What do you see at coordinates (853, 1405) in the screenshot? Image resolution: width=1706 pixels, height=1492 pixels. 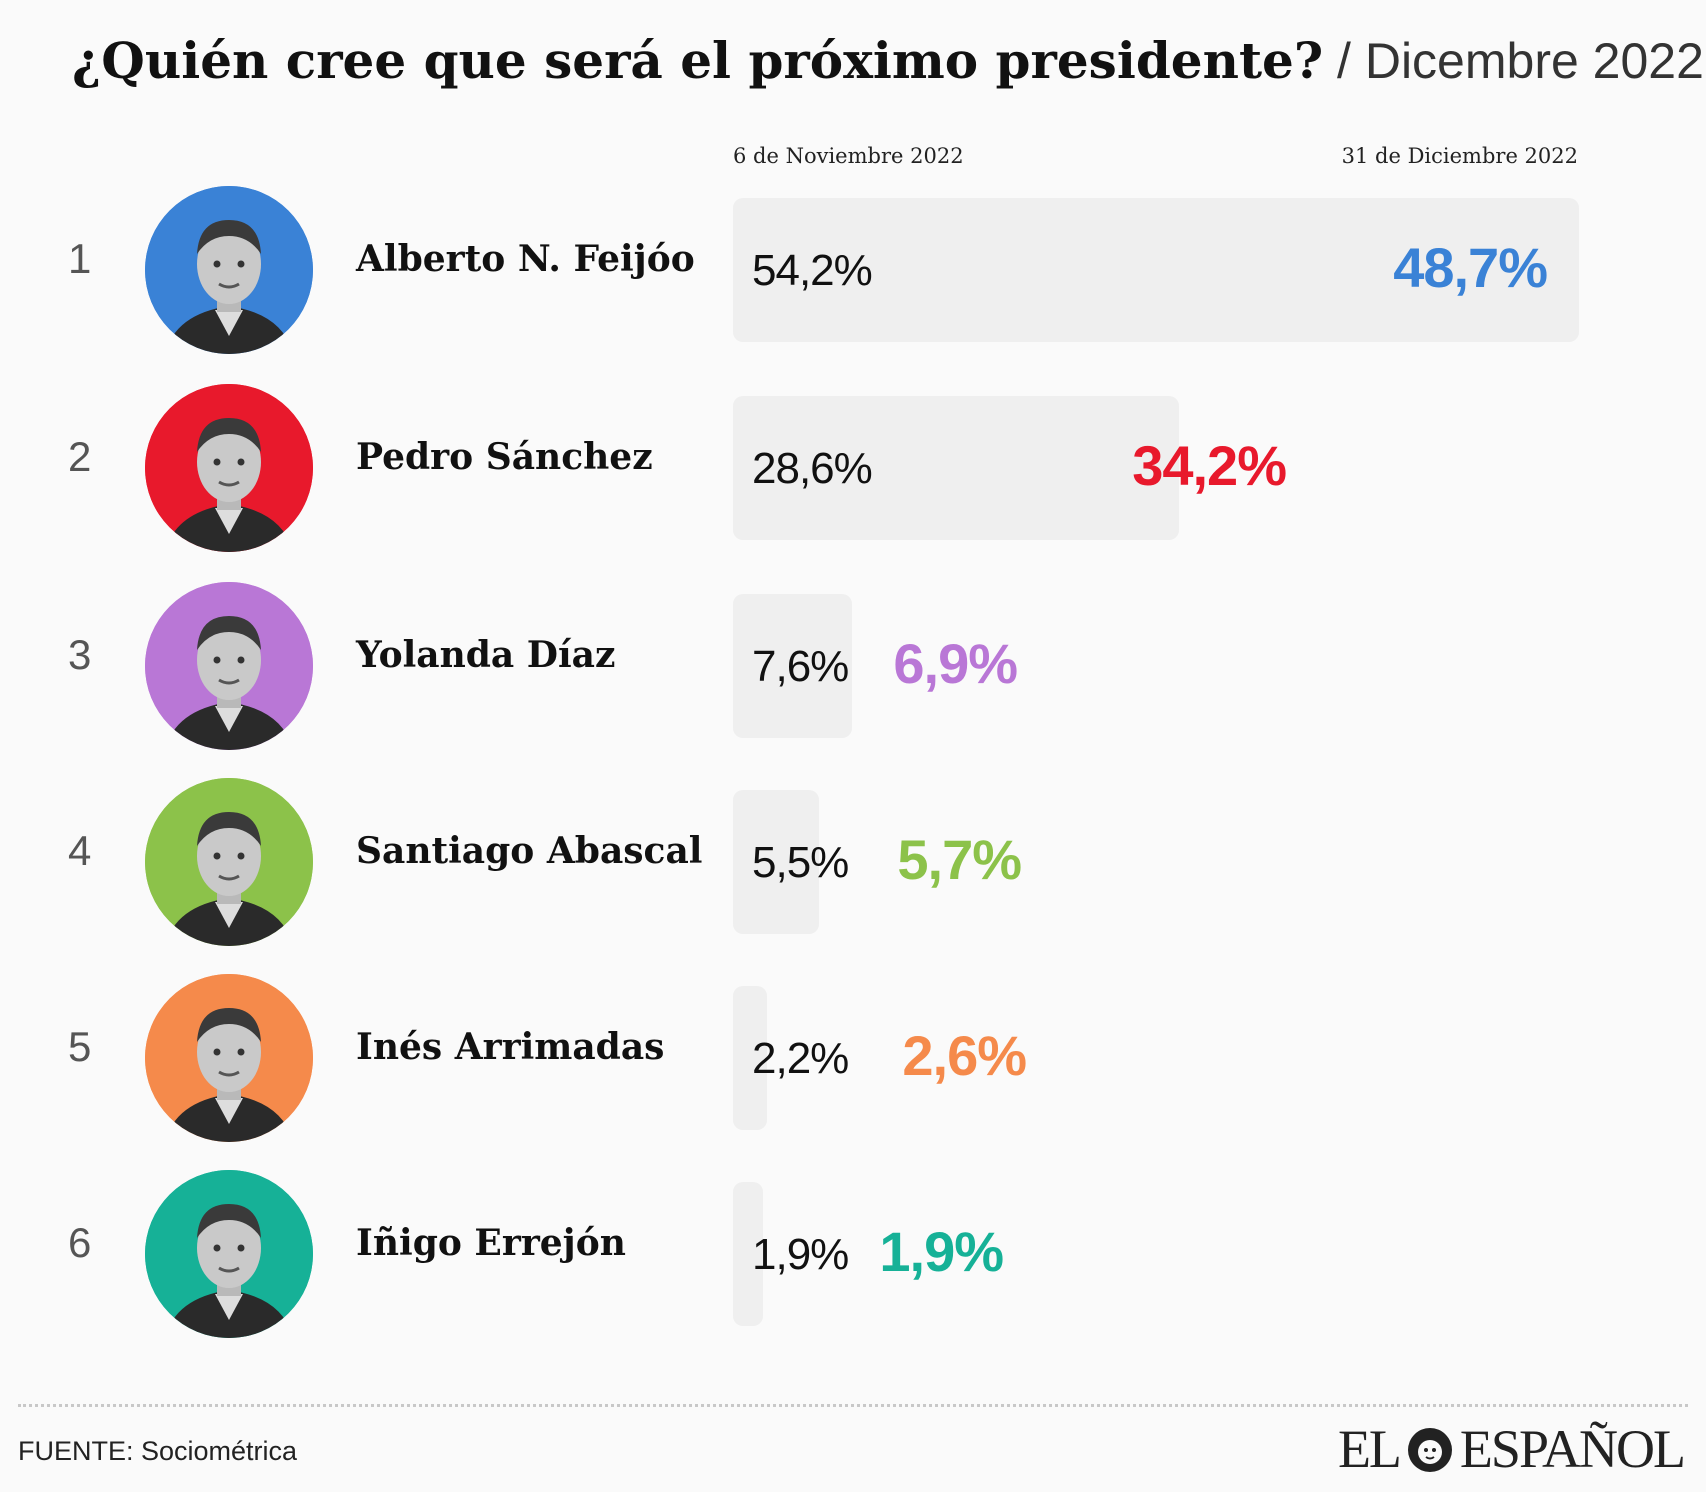 I see `footer-divider` at bounding box center [853, 1405].